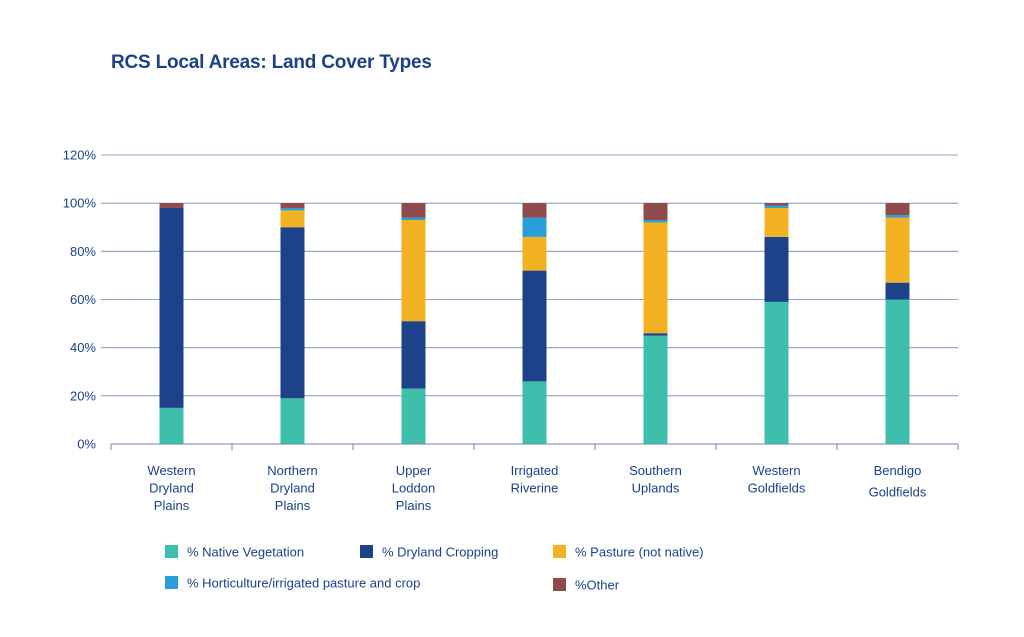  Describe the element at coordinates (534, 446) in the screenshot. I see `x-axis` at that location.